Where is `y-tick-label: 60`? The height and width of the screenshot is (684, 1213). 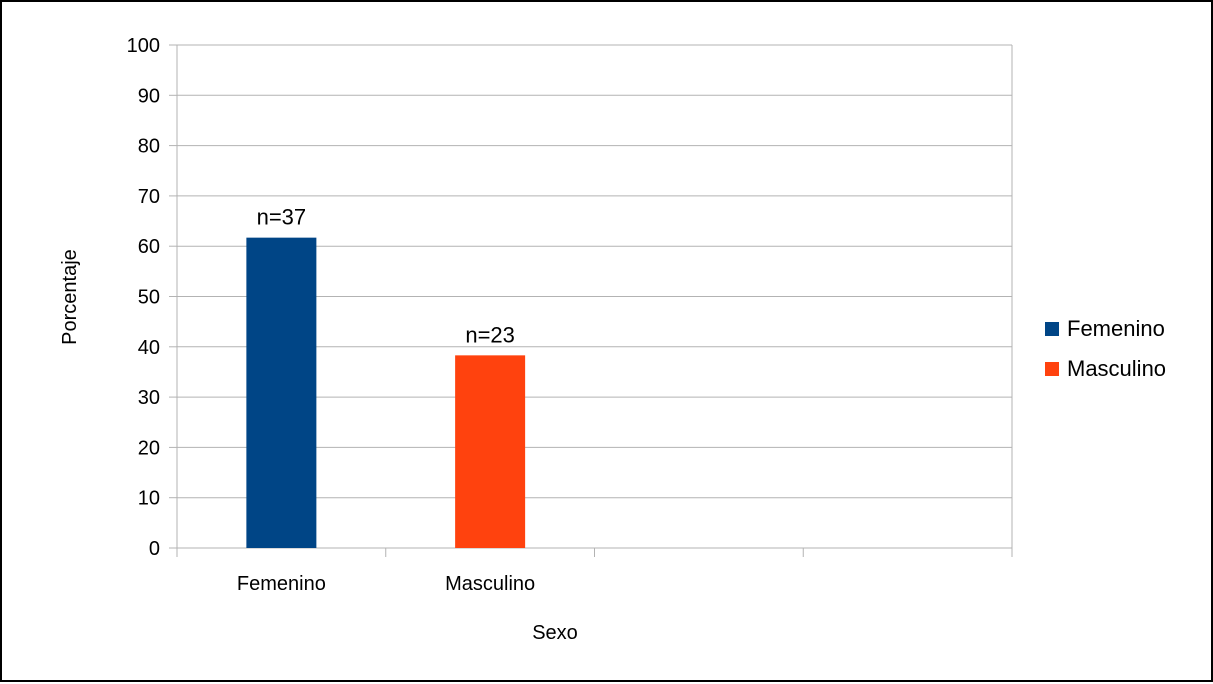
y-tick-label: 60 is located at coordinates (149, 247).